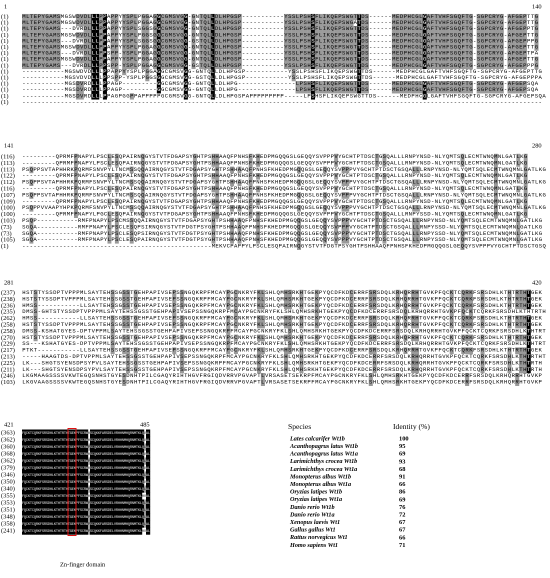 Image resolution: width=550 pixels, height=578 pixels. I want to click on ruler-end: 140, so click(537, 6).